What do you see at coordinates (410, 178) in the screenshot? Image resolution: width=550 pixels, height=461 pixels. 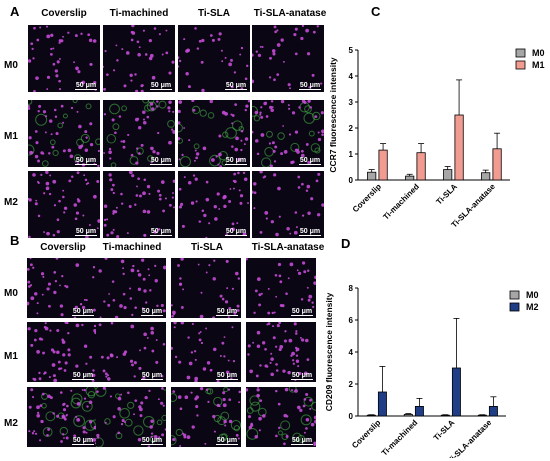 I see `bar-m0-ti-machined` at bounding box center [410, 178].